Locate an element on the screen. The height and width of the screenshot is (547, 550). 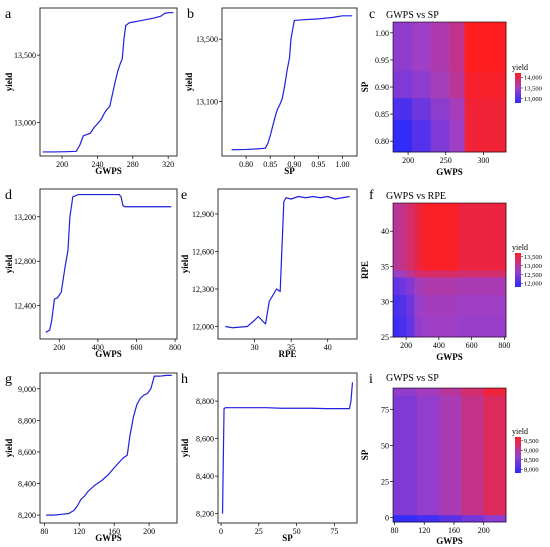
colorbar-c is located at coordinates (518, 88).